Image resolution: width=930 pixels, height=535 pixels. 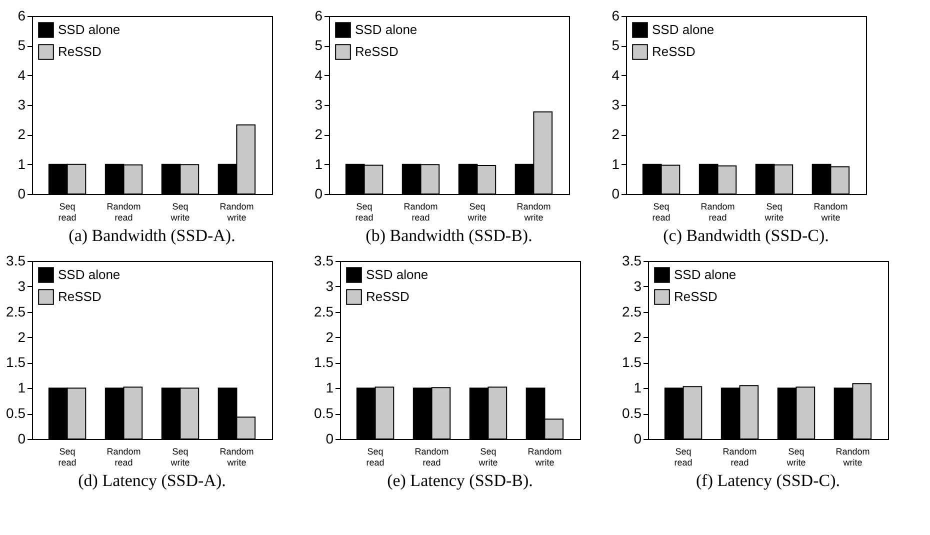 What do you see at coordinates (460, 480) in the screenshot?
I see `text: (e) Latency (SSD-B).` at bounding box center [460, 480].